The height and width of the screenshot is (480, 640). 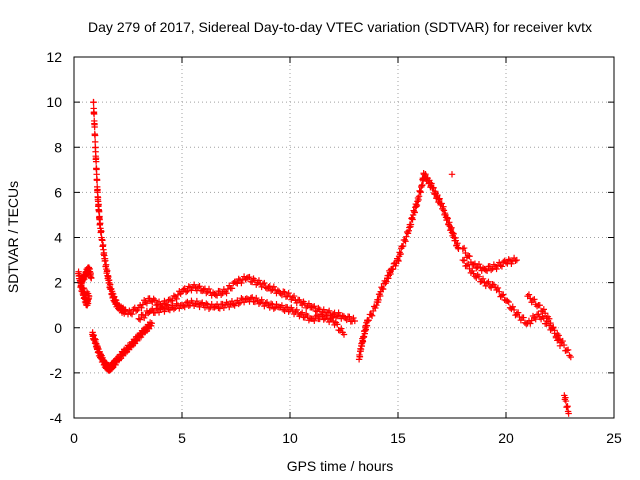 What do you see at coordinates (58, 192) in the screenshot?
I see `y-tick-label: 6` at bounding box center [58, 192].